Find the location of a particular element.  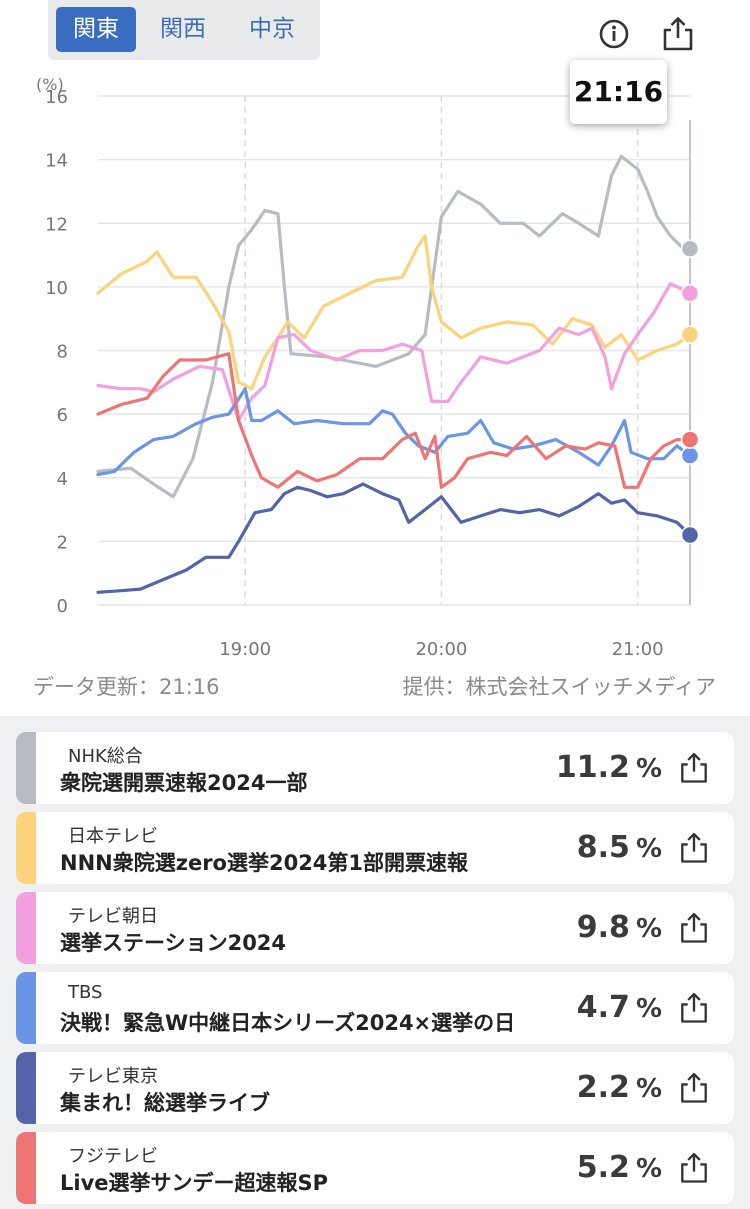

channel-row: 日本テレビ NNN衆院選zero選挙2024第1部開票速報 8.5% is located at coordinates (375, 848).